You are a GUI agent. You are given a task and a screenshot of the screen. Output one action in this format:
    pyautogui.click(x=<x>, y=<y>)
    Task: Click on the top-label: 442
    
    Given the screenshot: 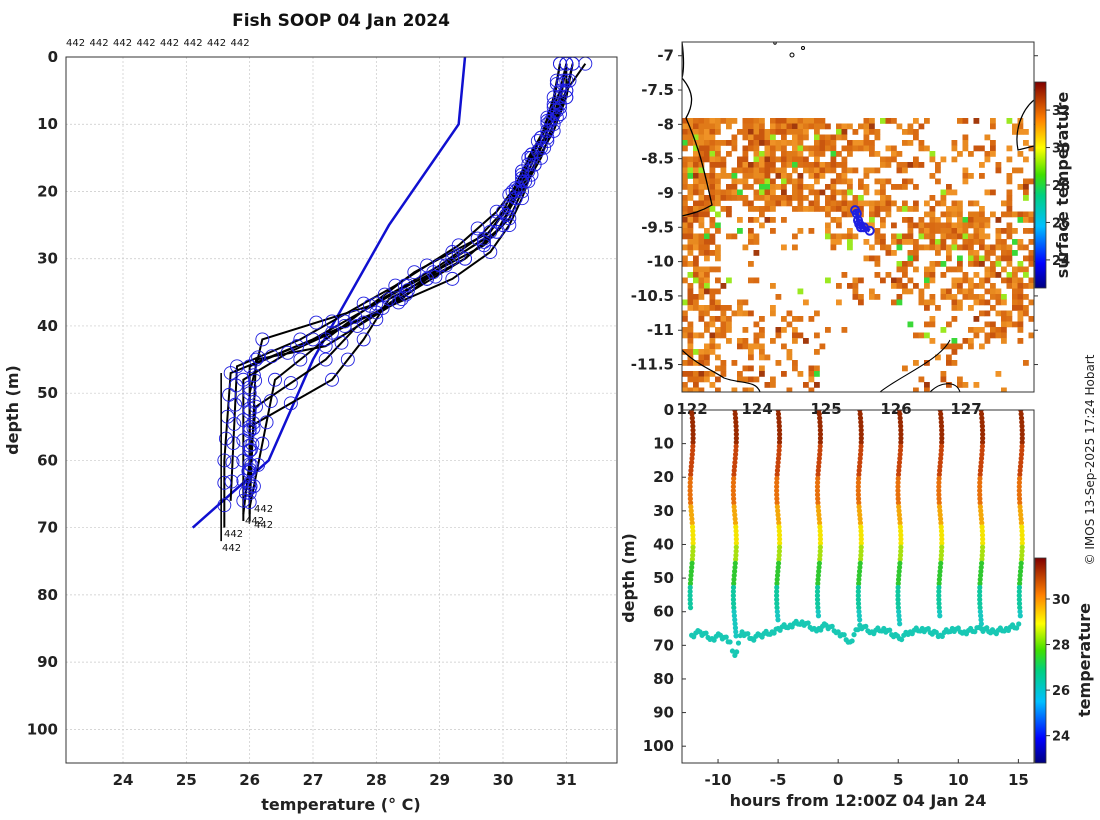 What is the action you would take?
    pyautogui.click(x=146, y=43)
    